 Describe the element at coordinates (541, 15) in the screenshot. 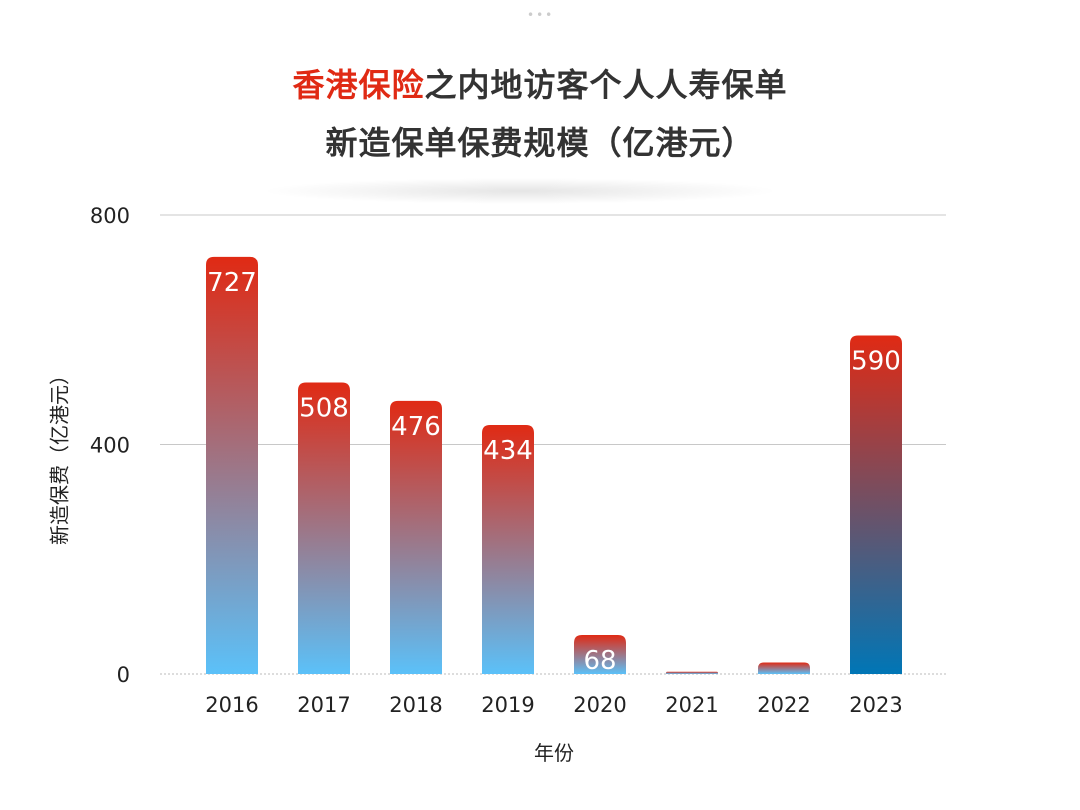

I see `drag-handle-icon: •••` at that location.